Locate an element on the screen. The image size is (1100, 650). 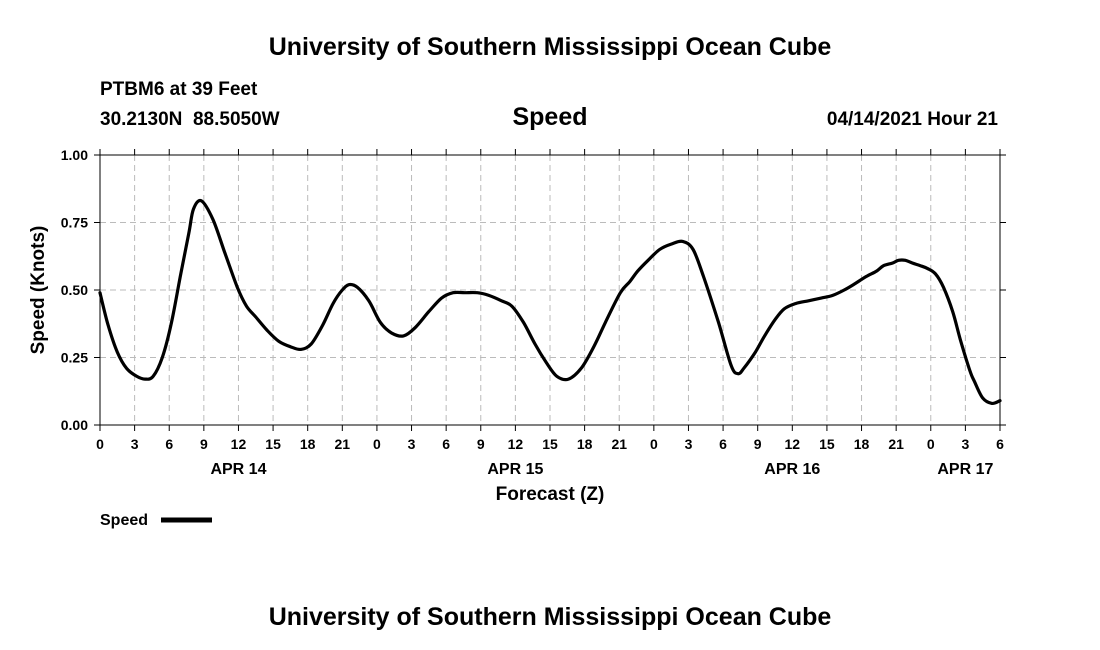
date-label: APR 15 is located at coordinates (515, 469).